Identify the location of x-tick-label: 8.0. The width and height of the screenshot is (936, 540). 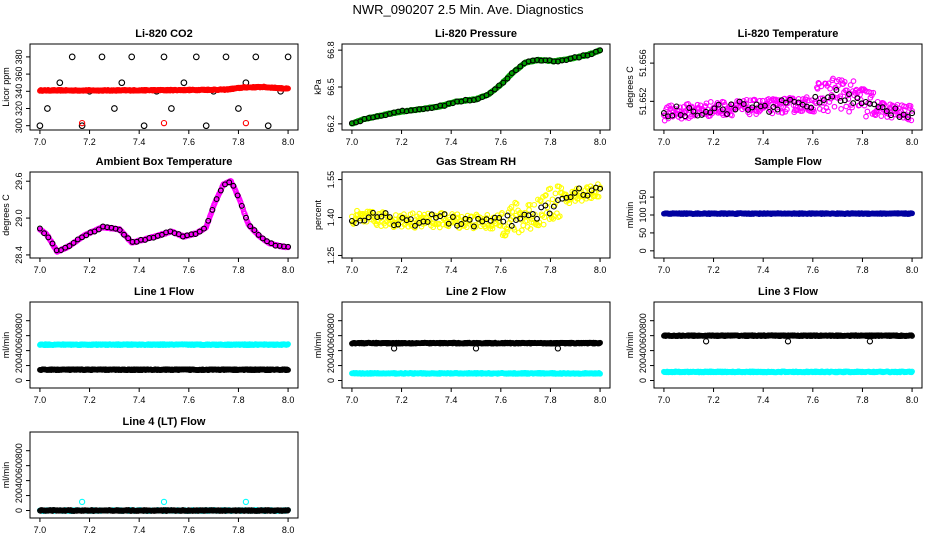
(600, 400).